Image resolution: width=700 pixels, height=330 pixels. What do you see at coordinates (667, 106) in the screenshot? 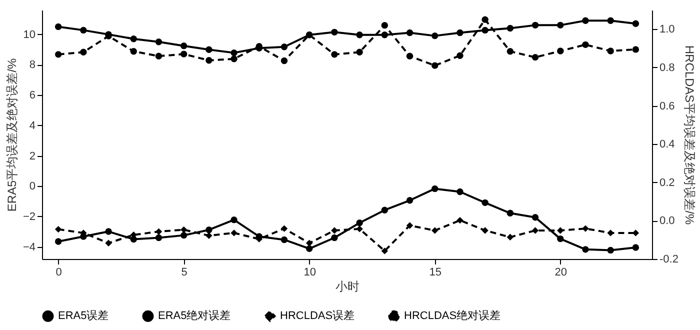
I see `y2-tick-label: 0.6` at bounding box center [667, 106].